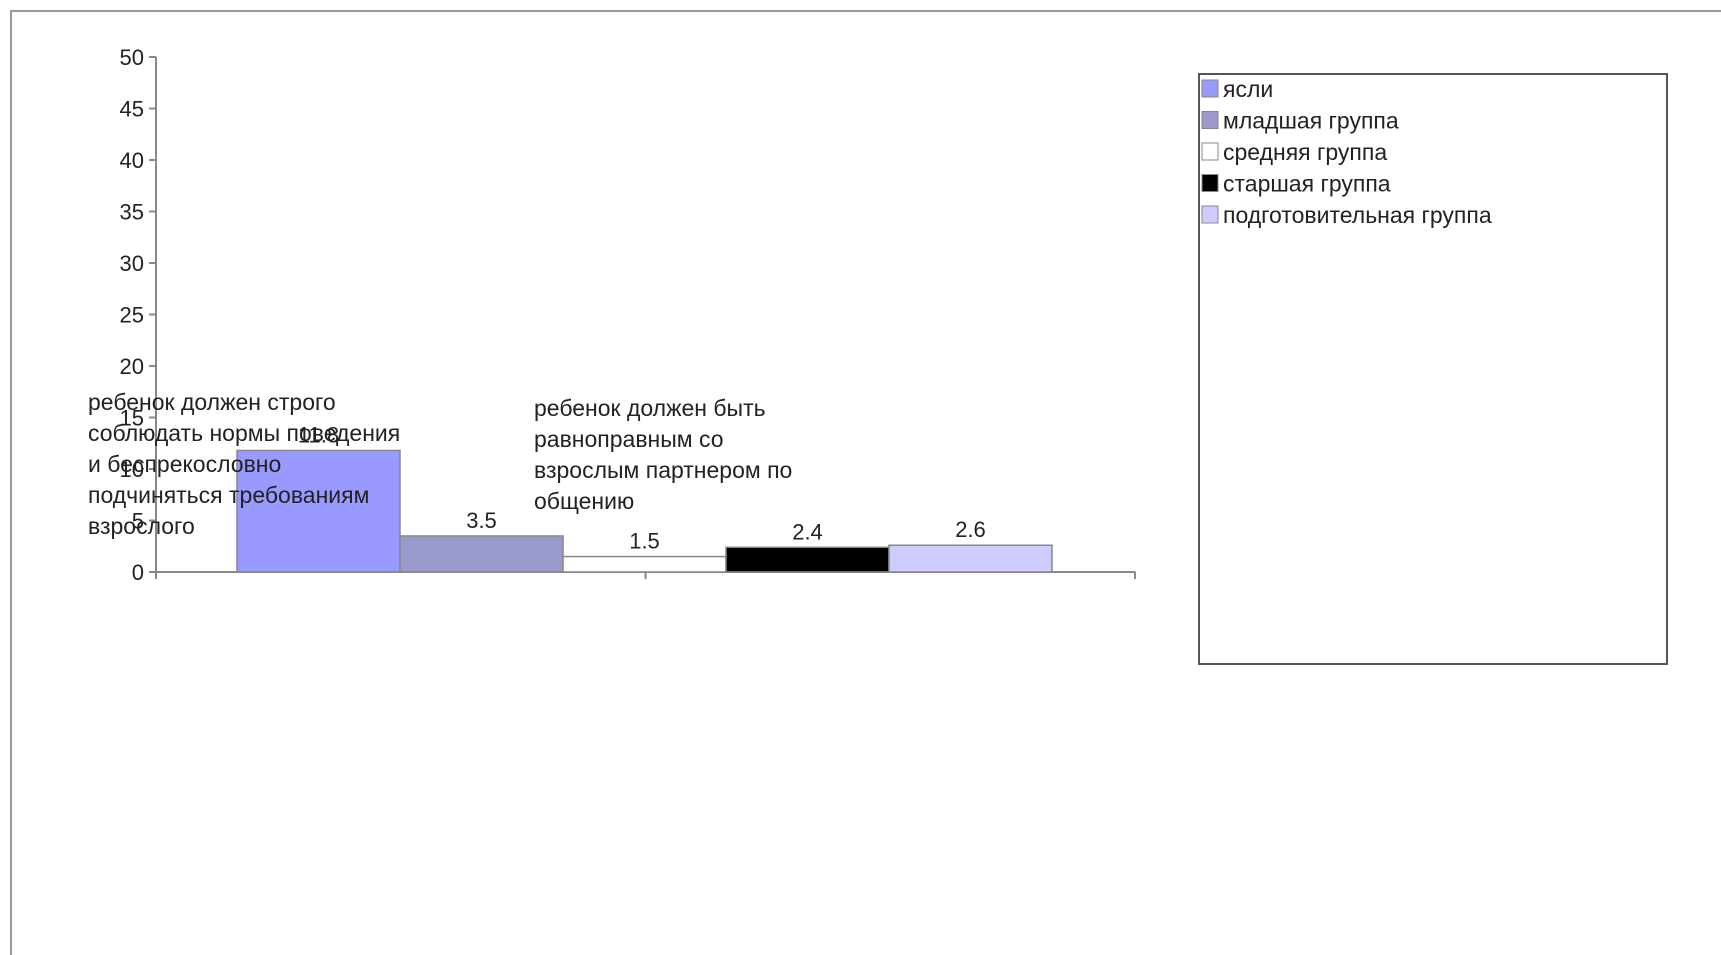 This screenshot has width=1721, height=955. What do you see at coordinates (644, 541) in the screenshot?
I see `data-label: 1.5` at bounding box center [644, 541].